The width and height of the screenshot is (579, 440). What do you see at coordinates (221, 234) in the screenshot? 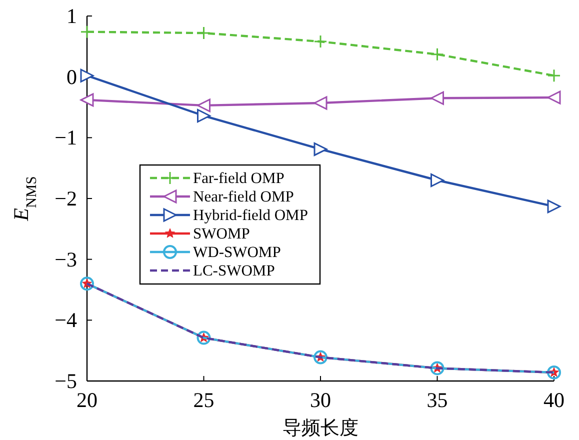
I see `legend-label: SWOMP` at bounding box center [221, 234].